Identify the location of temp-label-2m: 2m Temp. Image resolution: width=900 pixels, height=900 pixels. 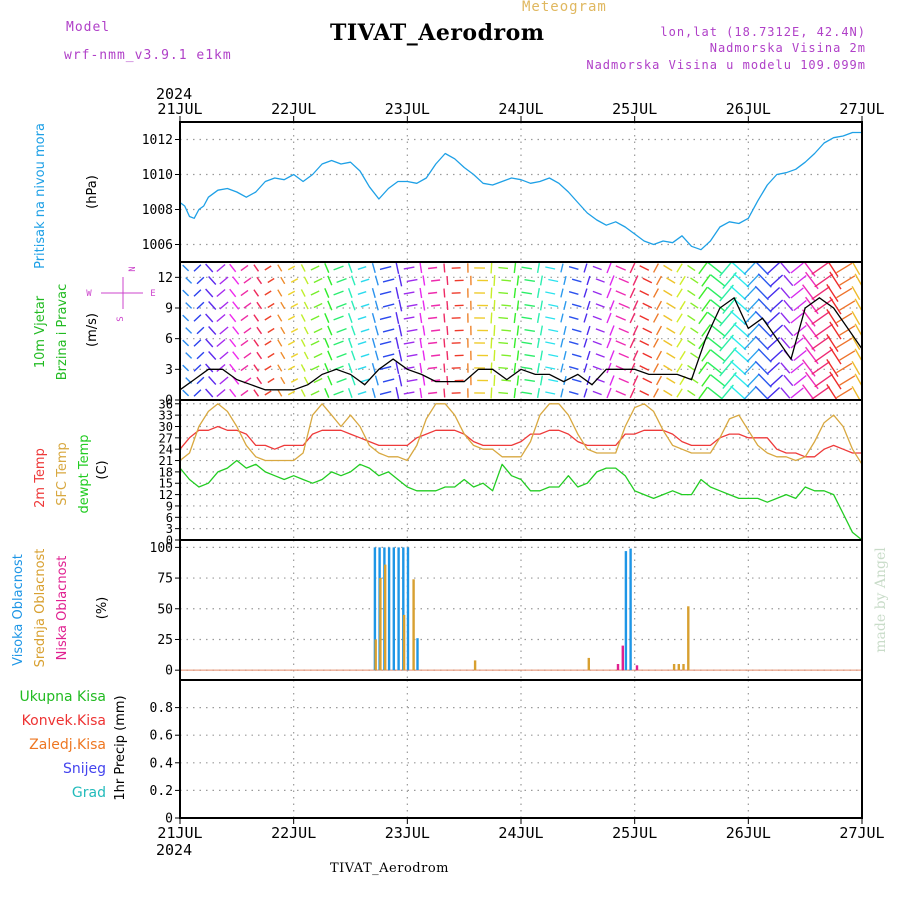
(40, 478).